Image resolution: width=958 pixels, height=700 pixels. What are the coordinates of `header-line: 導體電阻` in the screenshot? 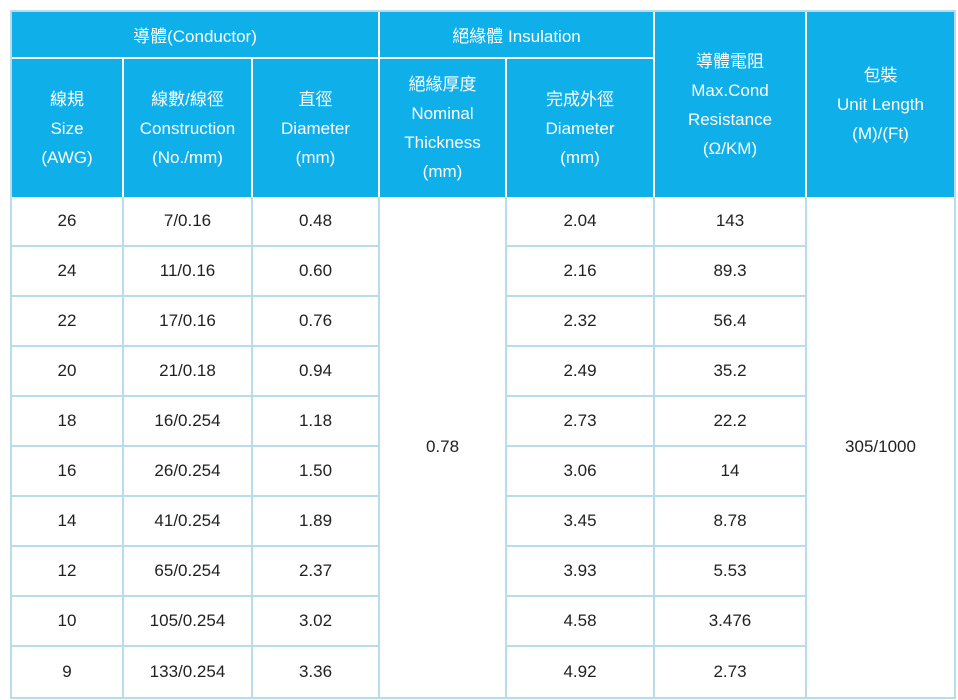 It's located at (730, 61).